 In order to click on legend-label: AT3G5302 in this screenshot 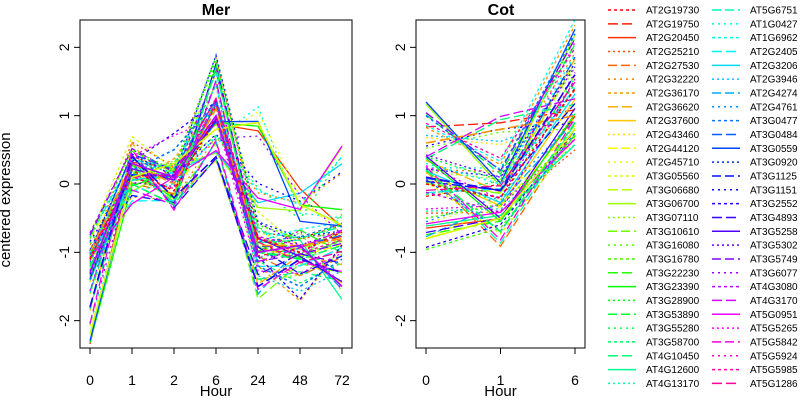, I will do `click(774, 246)`.